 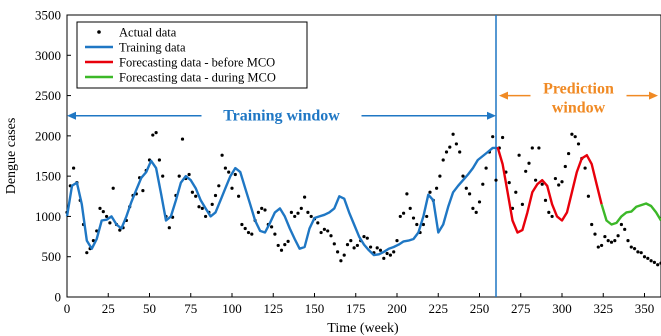 I want to click on legend-entry: Forecasting data - before MCO, so click(x=180, y=63).